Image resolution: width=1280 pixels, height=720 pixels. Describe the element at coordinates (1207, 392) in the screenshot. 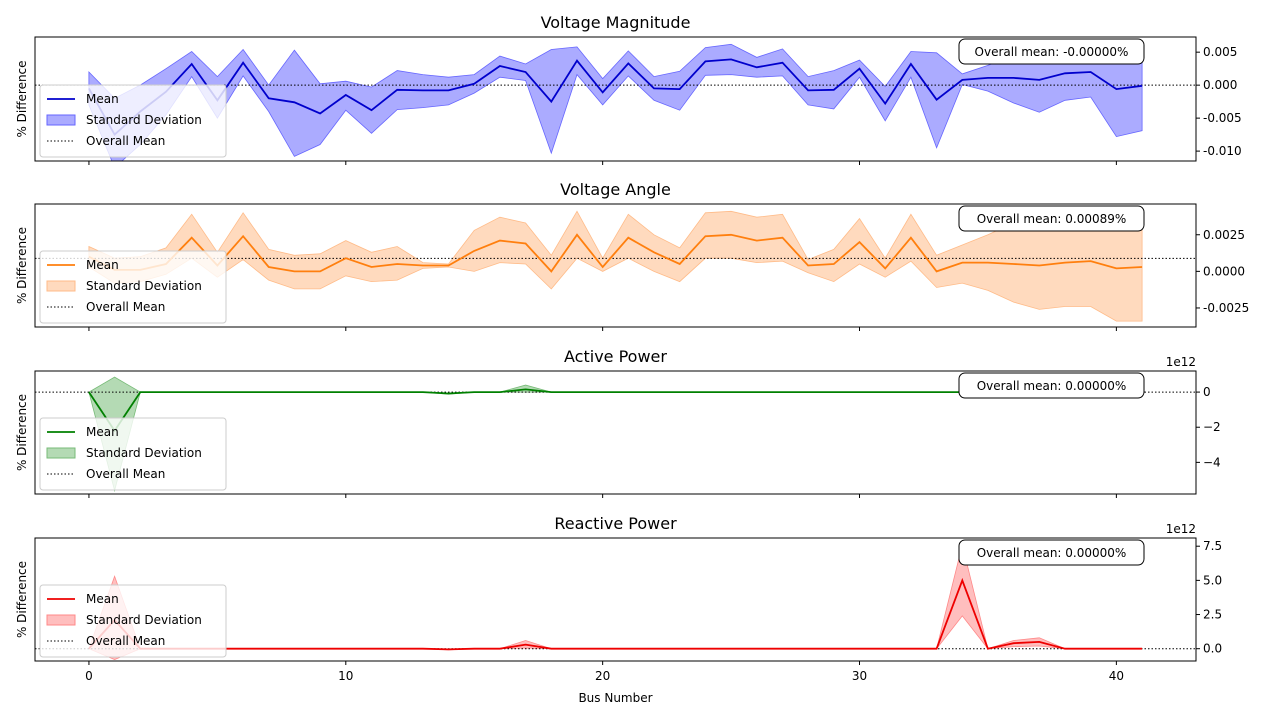

I see `y-tick-label: 0` at that location.